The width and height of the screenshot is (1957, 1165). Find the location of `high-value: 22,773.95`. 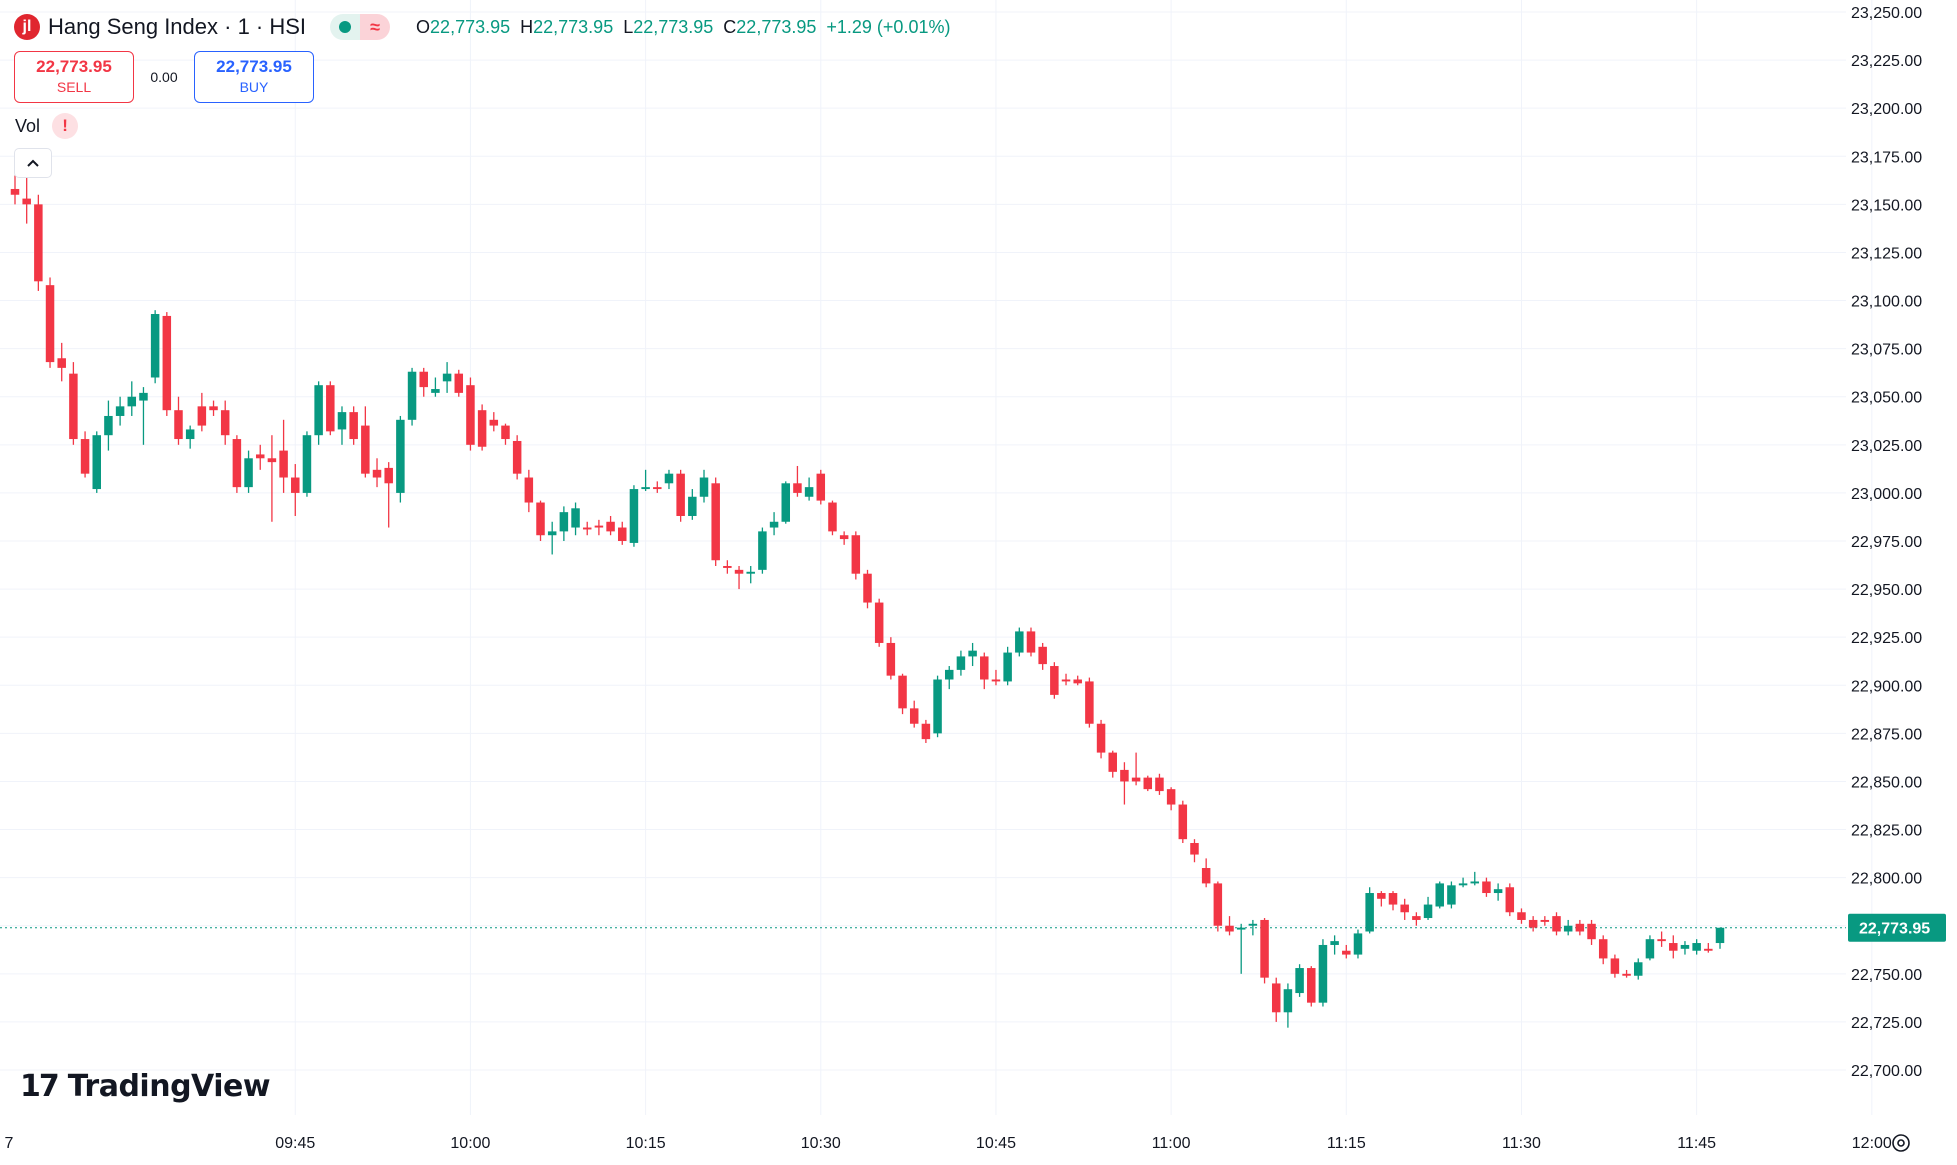

high-value: 22,773.95 is located at coordinates (573, 26).